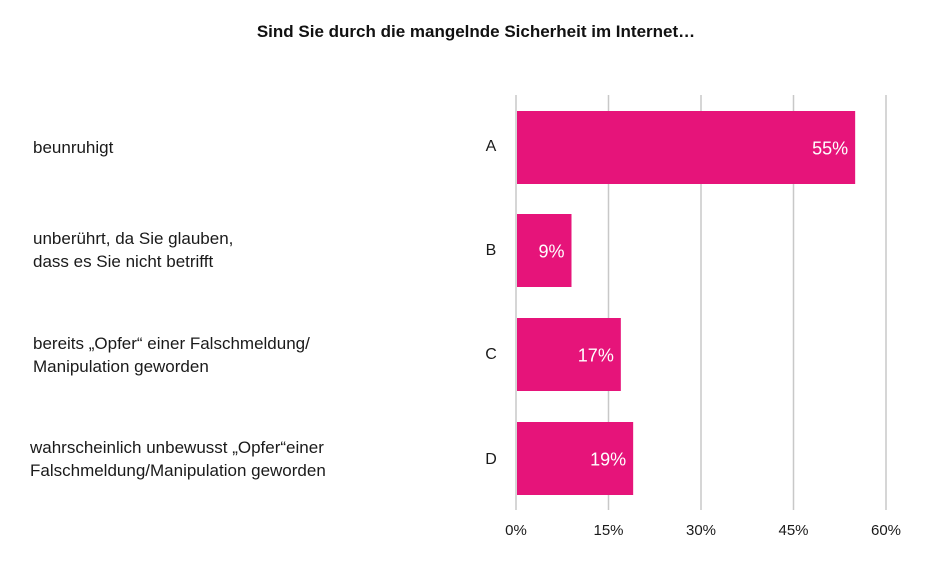 This screenshot has width=952, height=563. I want to click on x-tick-label: 45%, so click(793, 530).